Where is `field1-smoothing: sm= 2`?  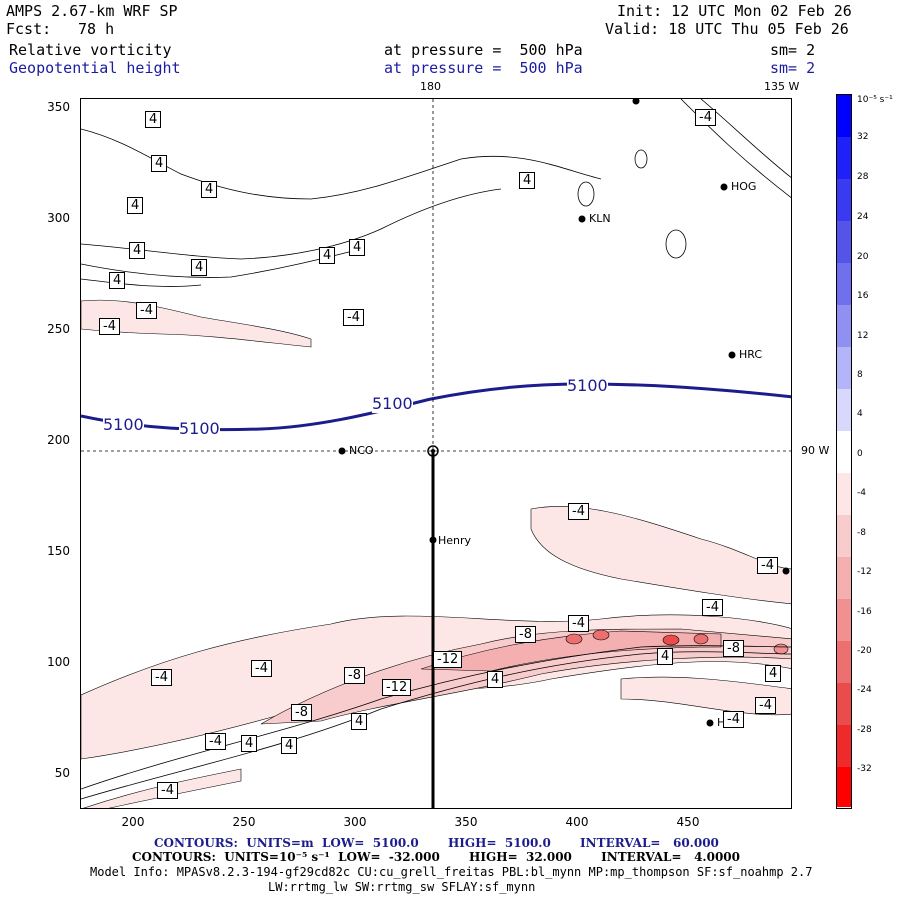 field1-smoothing: sm= 2 is located at coordinates (793, 50).